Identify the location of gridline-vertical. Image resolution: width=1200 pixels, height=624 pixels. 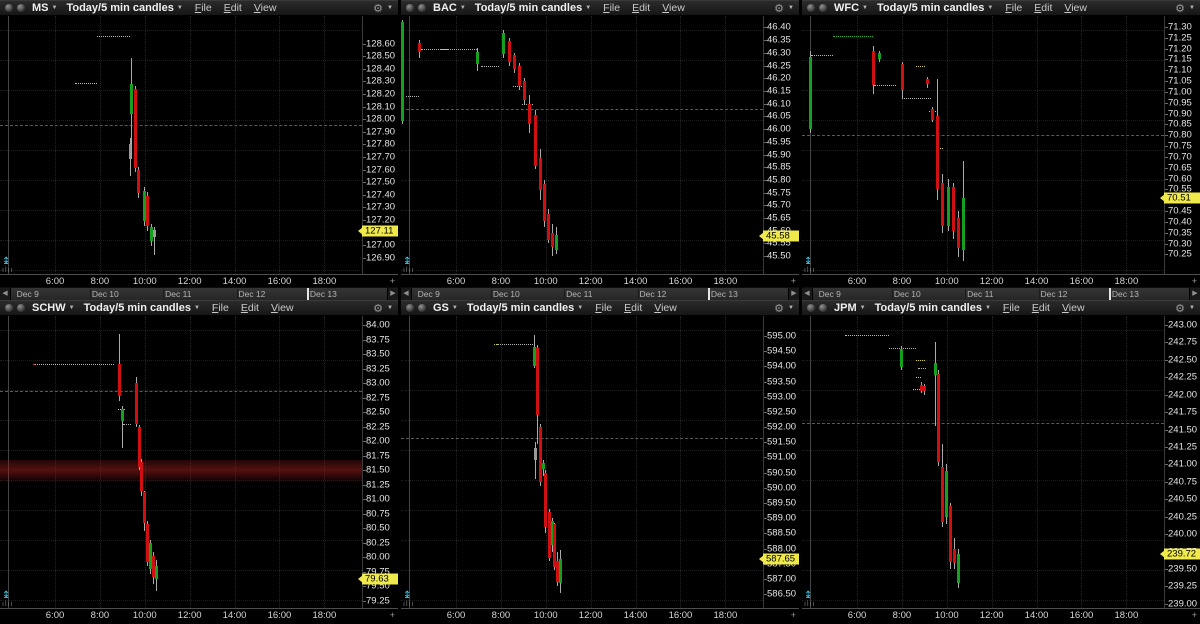
(902, 145).